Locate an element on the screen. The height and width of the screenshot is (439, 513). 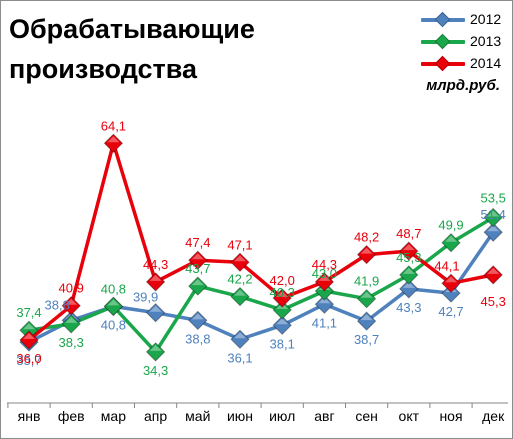
legend-item-2014: 2014 is located at coordinates (465, 64).